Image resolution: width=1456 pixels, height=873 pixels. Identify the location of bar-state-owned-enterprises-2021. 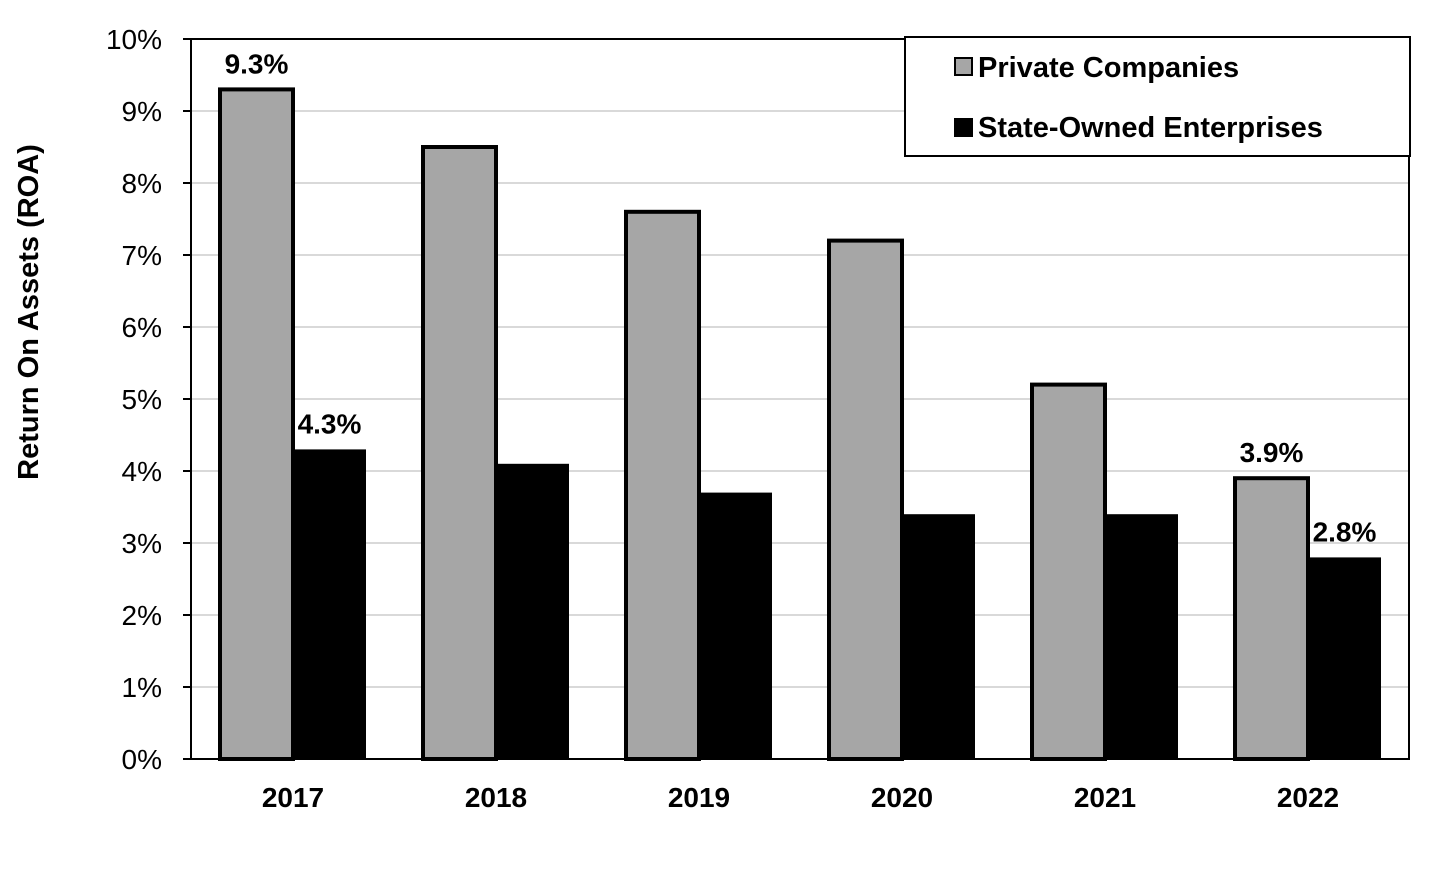
(1141, 636).